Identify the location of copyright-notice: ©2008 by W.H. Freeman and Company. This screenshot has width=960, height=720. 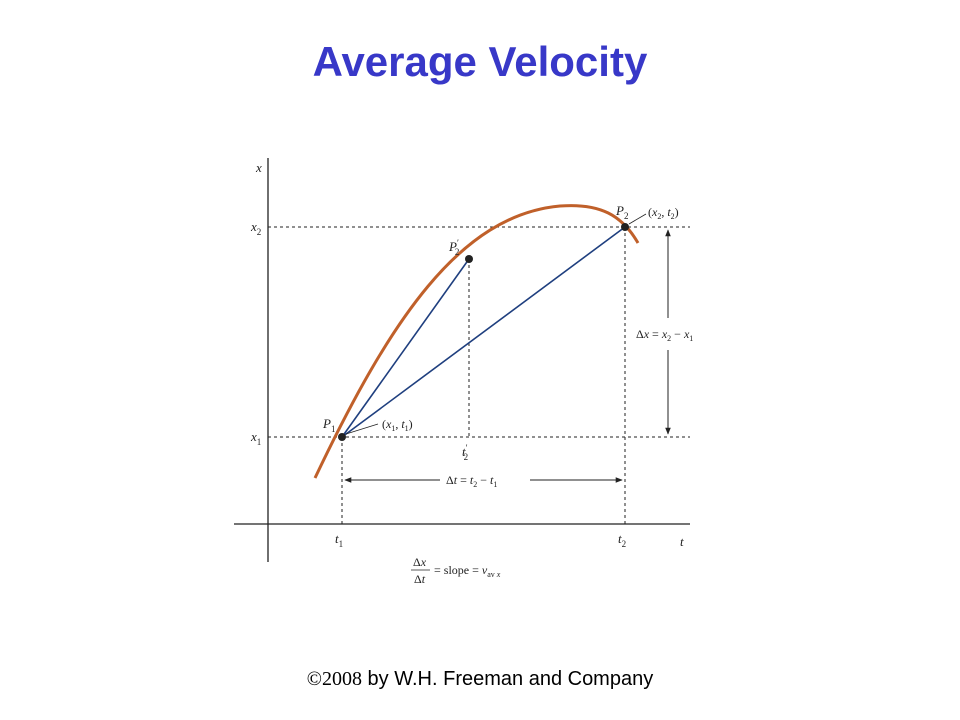
(480, 679).